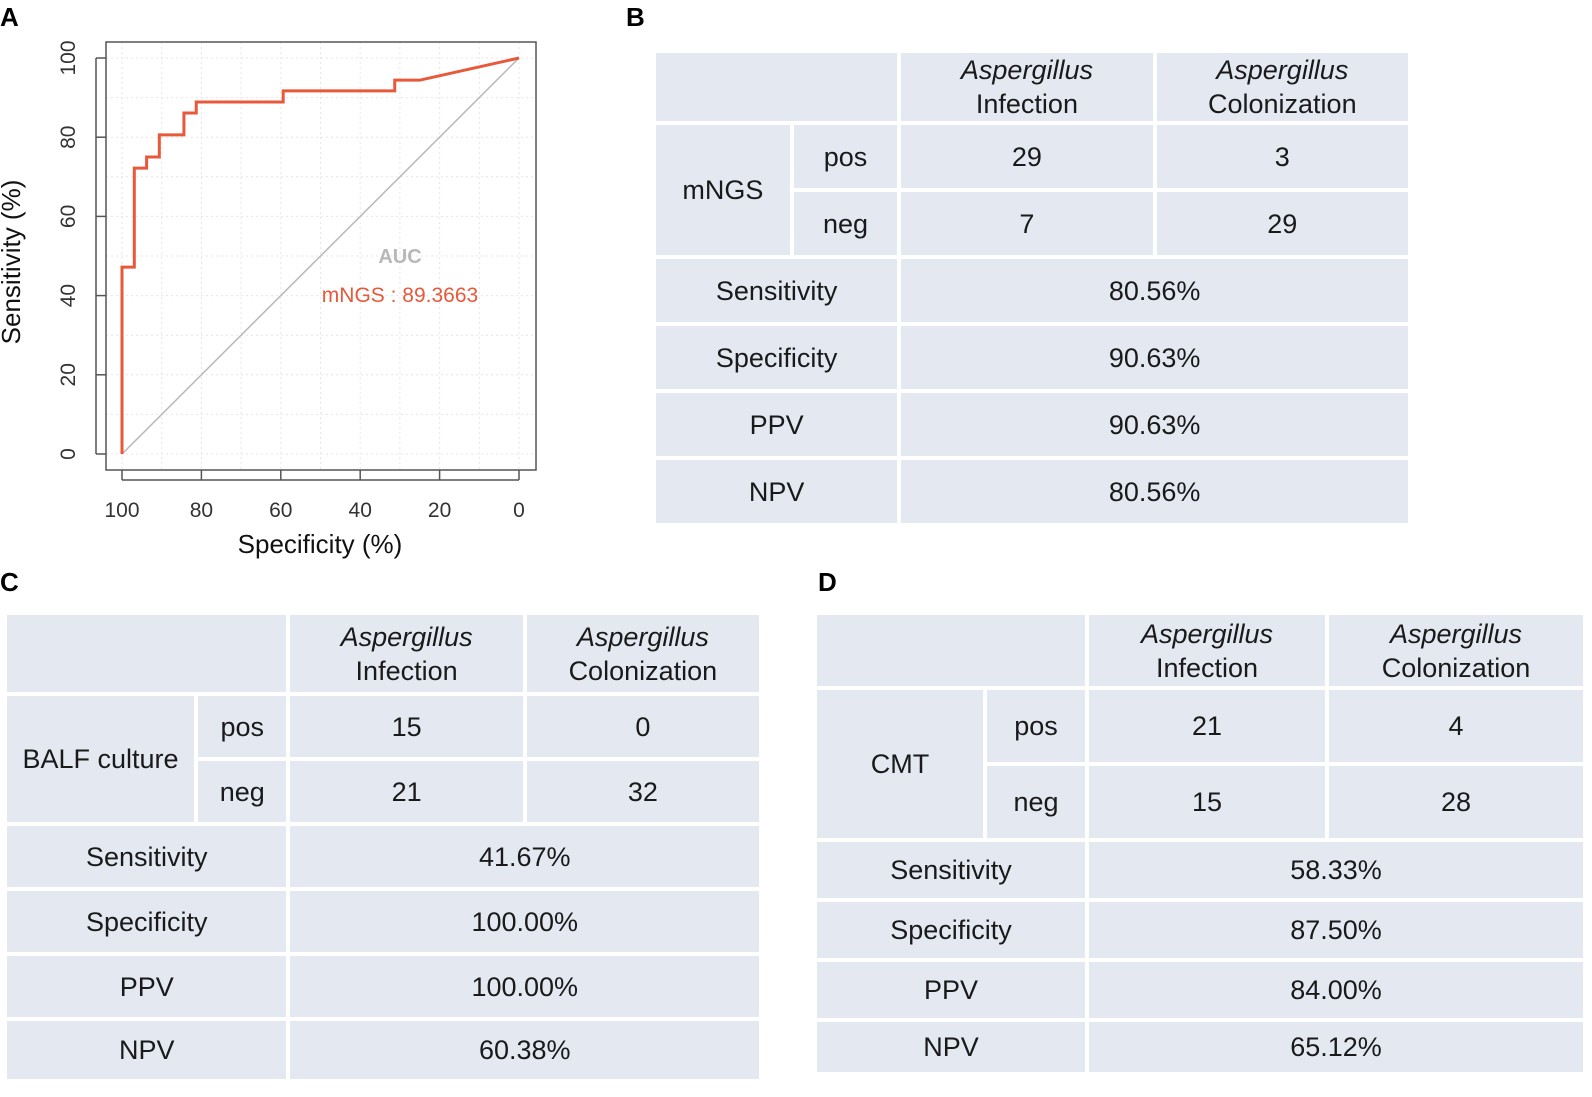 The image size is (1592, 1097). I want to click on y-axis: 0 20 40 60 80 100, so click(81, 250).